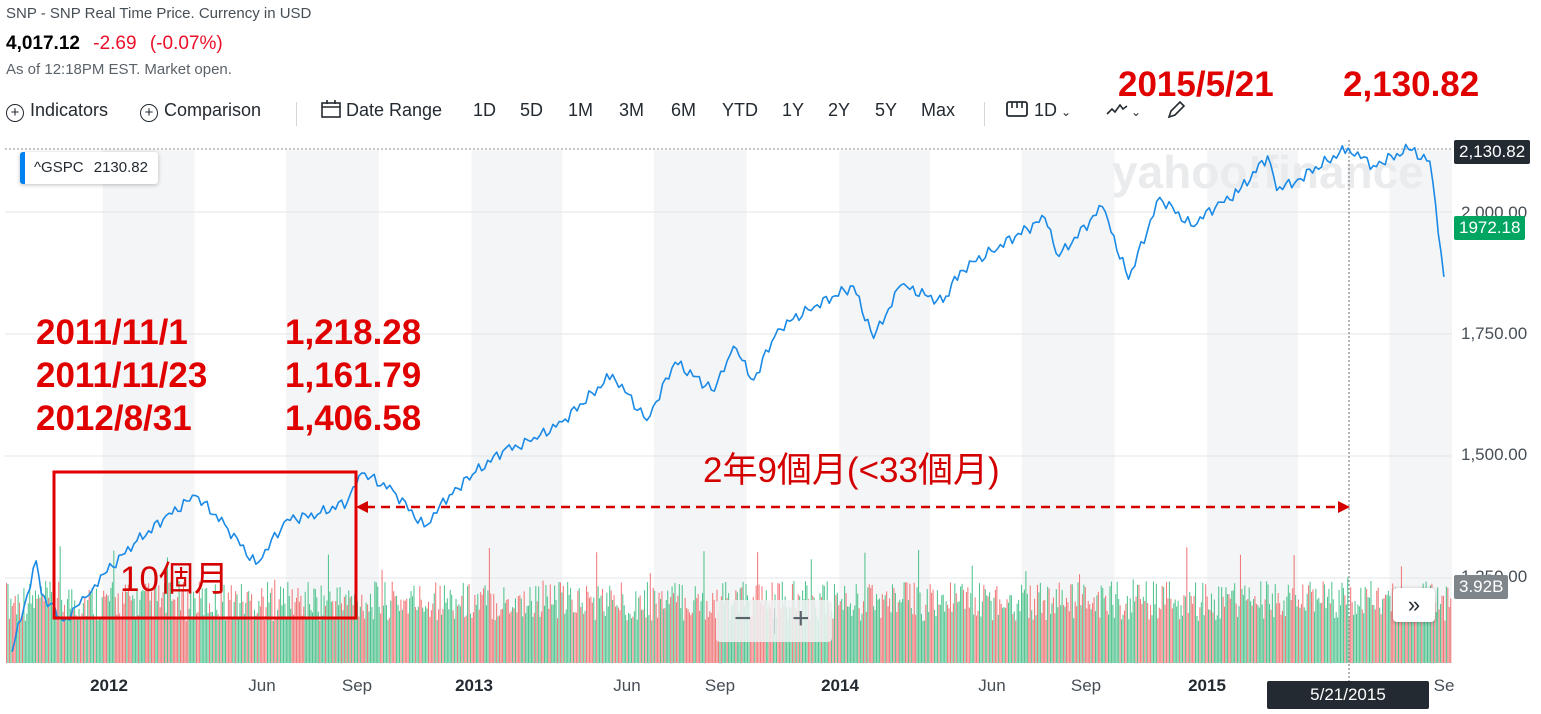 This screenshot has width=1541, height=714. I want to click on zoom-controls: − +, so click(774, 621).